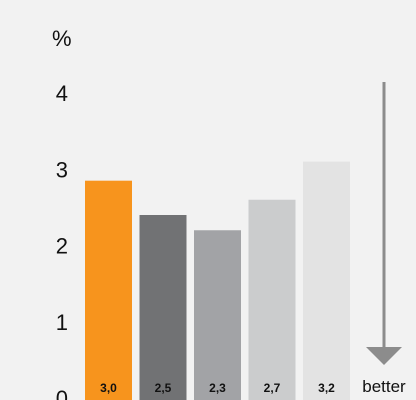 The width and height of the screenshot is (416, 400). I want to click on bar-data-label: 2,3, so click(217, 388).